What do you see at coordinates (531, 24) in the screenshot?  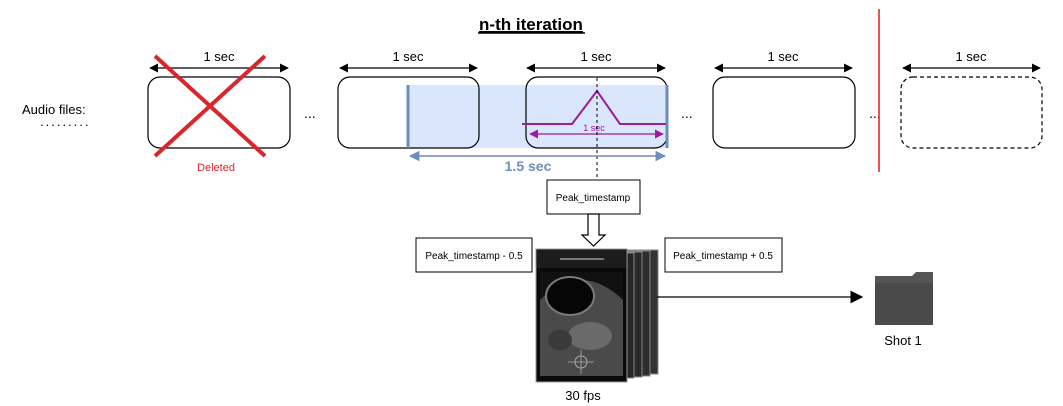 I see `diagram-title: n-th iteration` at bounding box center [531, 24].